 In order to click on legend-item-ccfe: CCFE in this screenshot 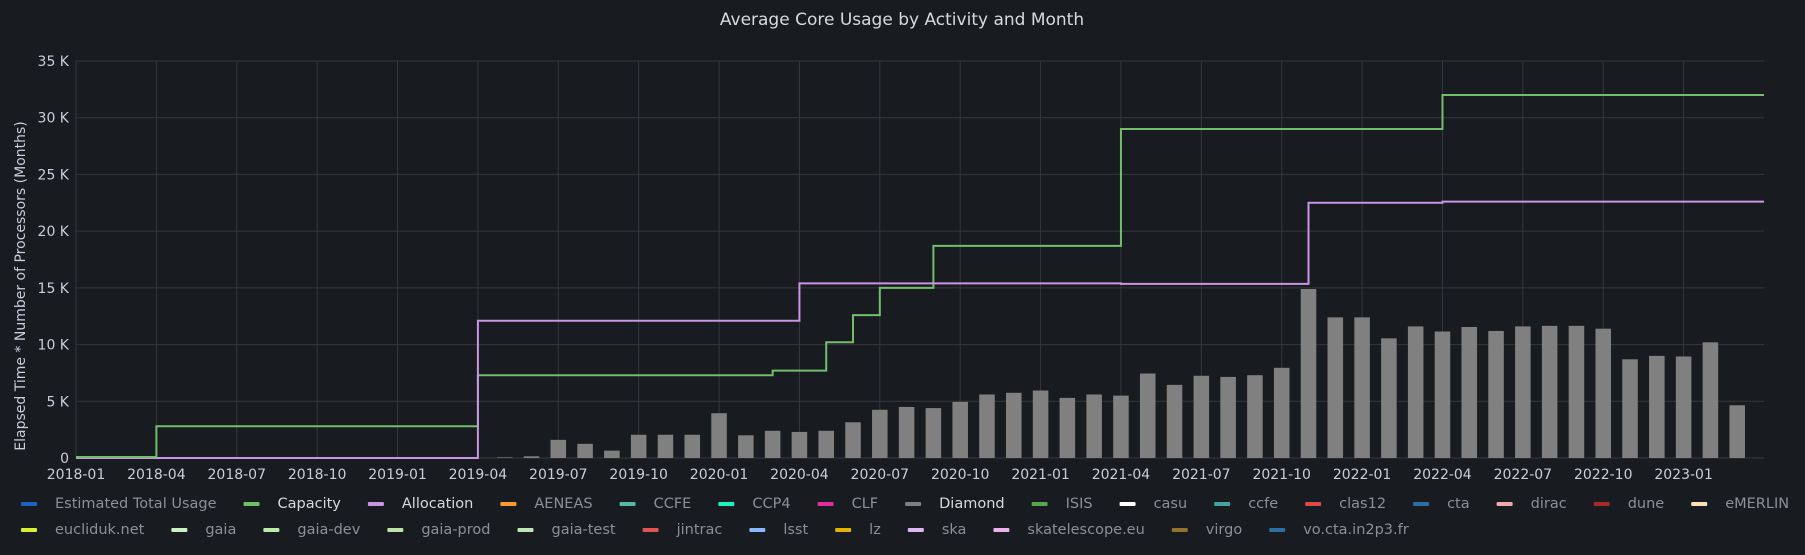, I will do `click(655, 504)`.